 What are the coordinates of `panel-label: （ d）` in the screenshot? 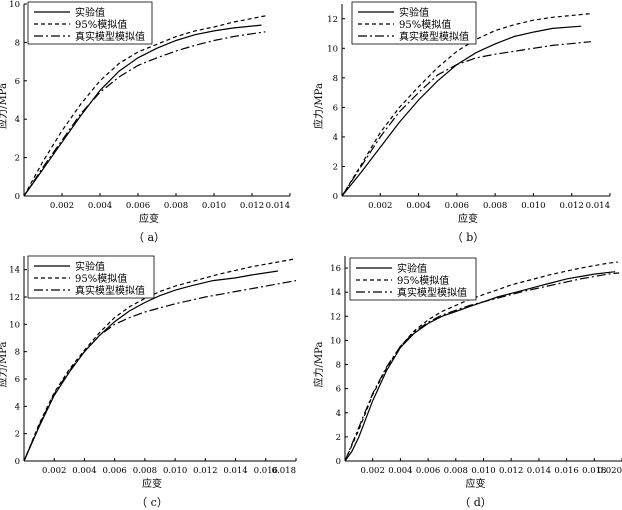 It's located at (475, 502).